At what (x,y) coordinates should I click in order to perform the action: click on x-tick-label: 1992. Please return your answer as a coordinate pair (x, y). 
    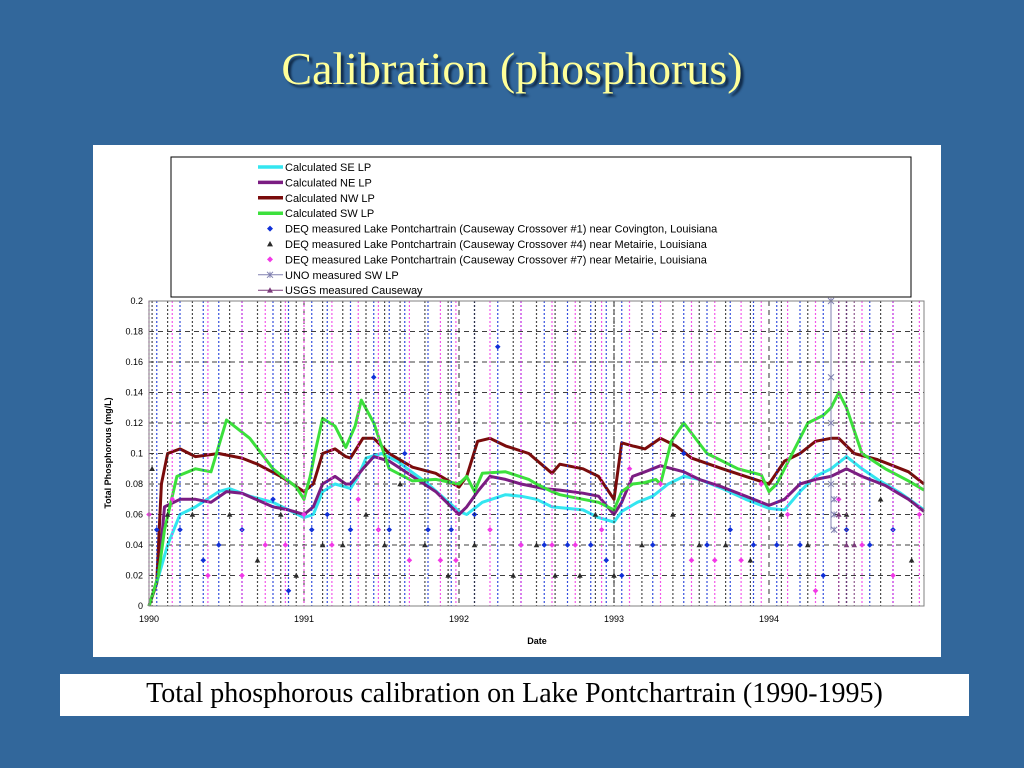
    Looking at the image, I should click on (459, 619).